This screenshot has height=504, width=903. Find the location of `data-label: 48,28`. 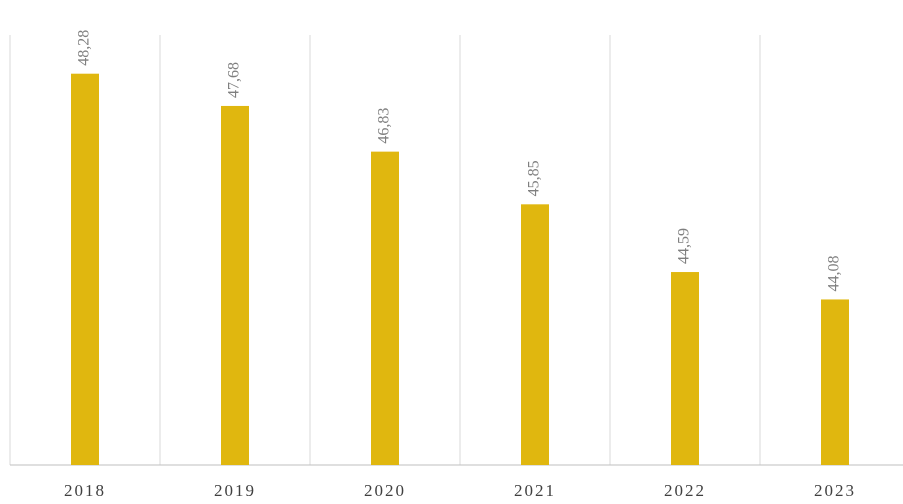

data-label: 48,28 is located at coordinates (84, 48).